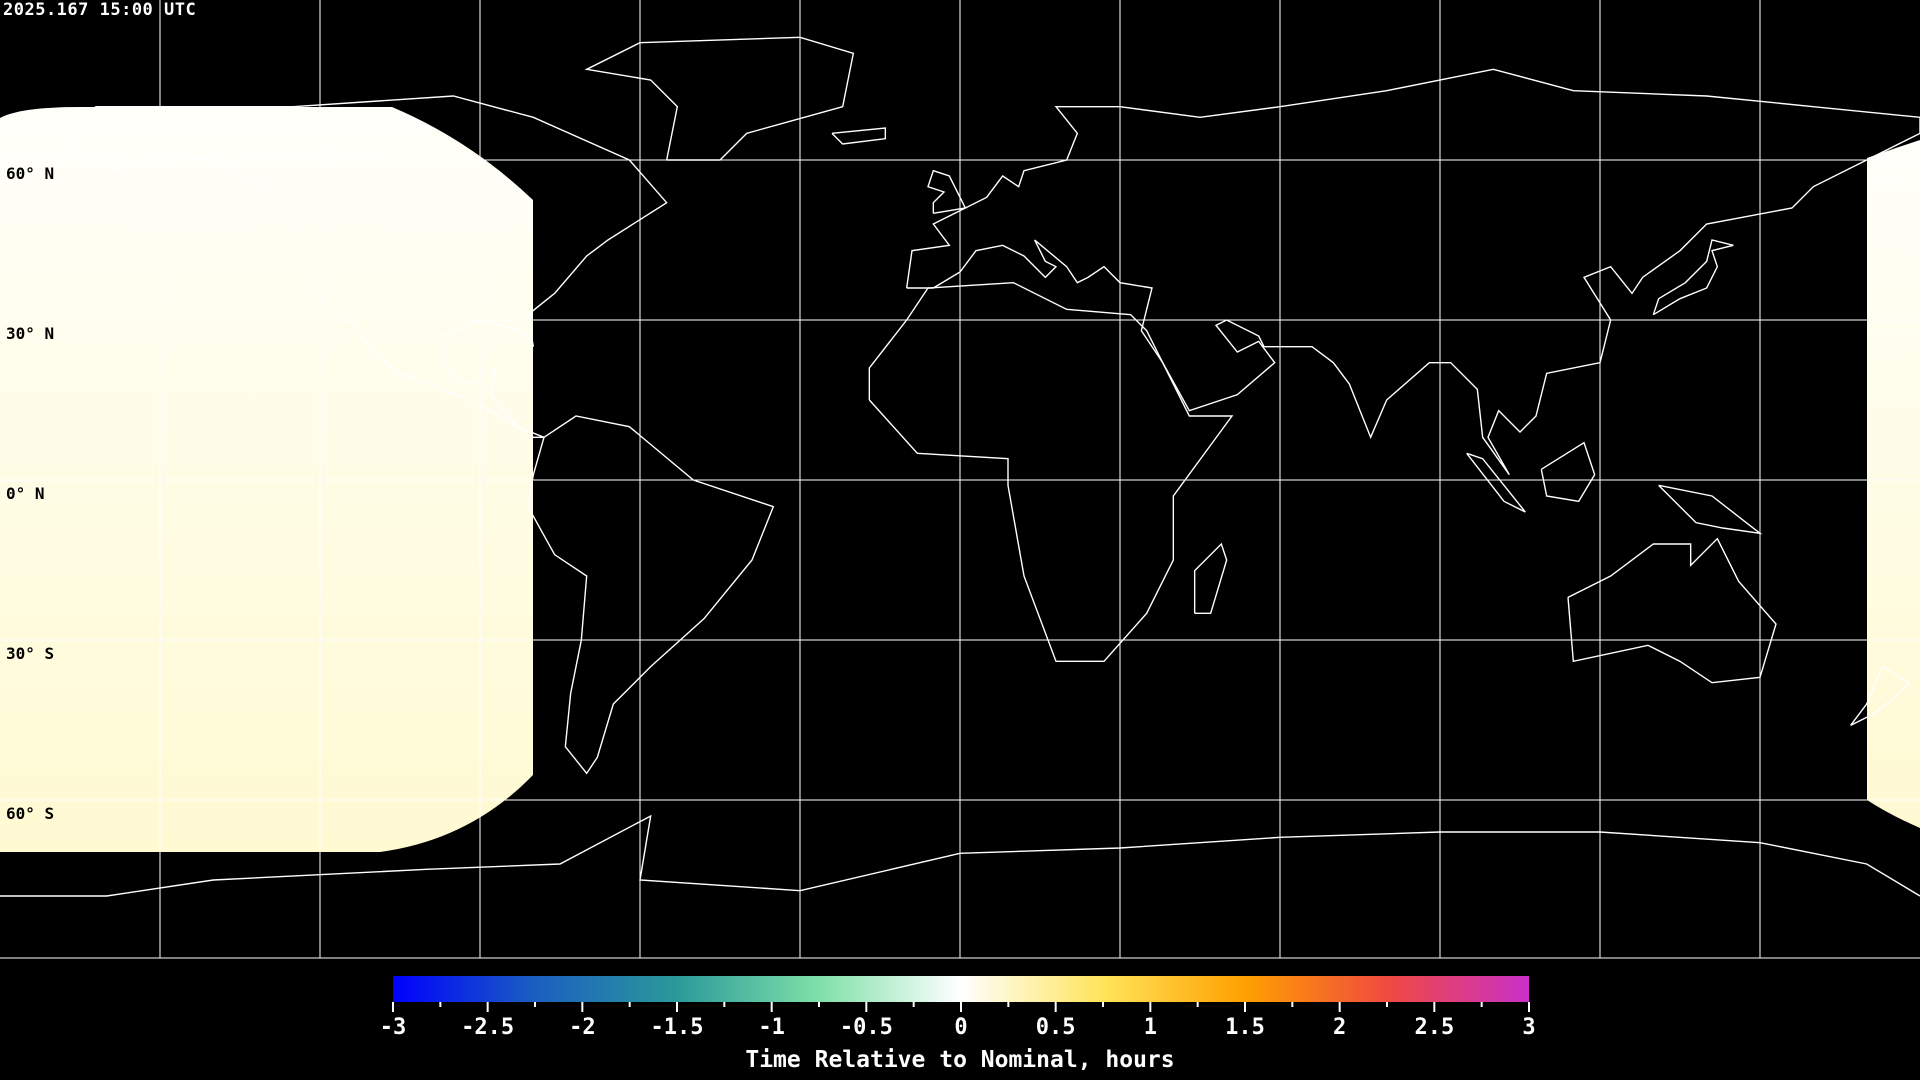 This screenshot has height=1080, width=1920. Describe the element at coordinates (859, 136) in the screenshot. I see `coastline-iceland` at that location.